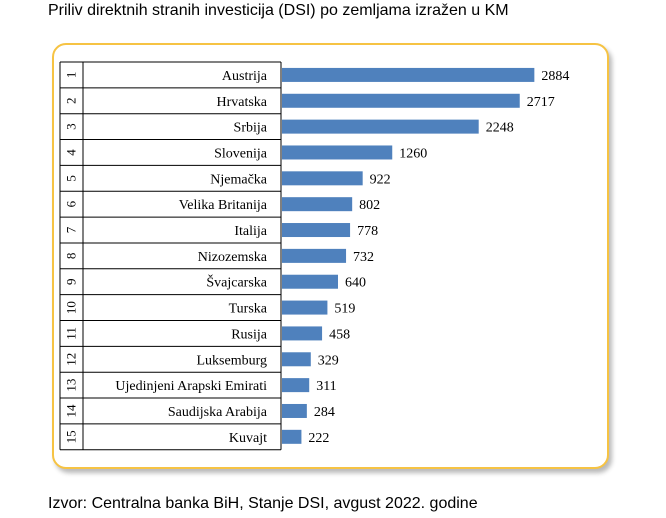  I want to click on rank-label: 14, so click(71, 411).